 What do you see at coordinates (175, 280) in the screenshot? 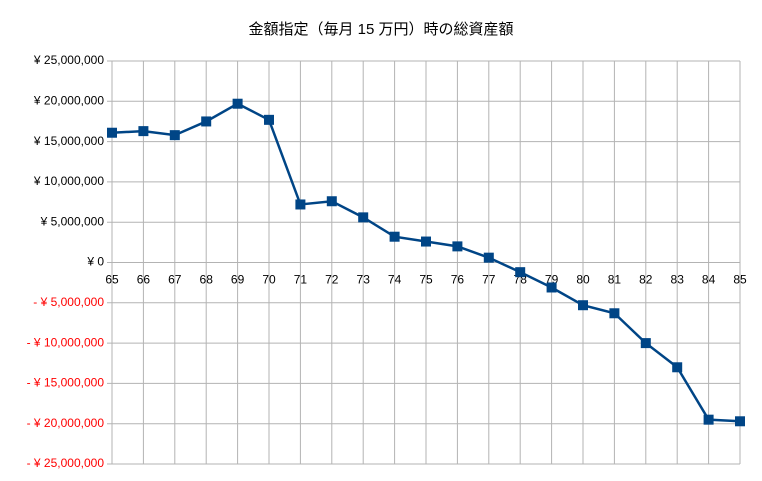
I see `x-tick-label: 67` at bounding box center [175, 280].